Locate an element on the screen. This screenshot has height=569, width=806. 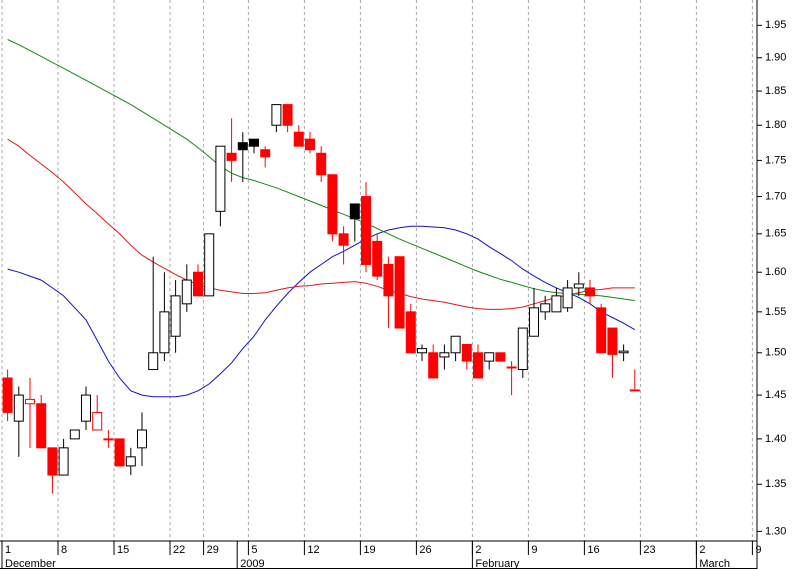
y-tick-label: 1.70 is located at coordinates (775, 196).